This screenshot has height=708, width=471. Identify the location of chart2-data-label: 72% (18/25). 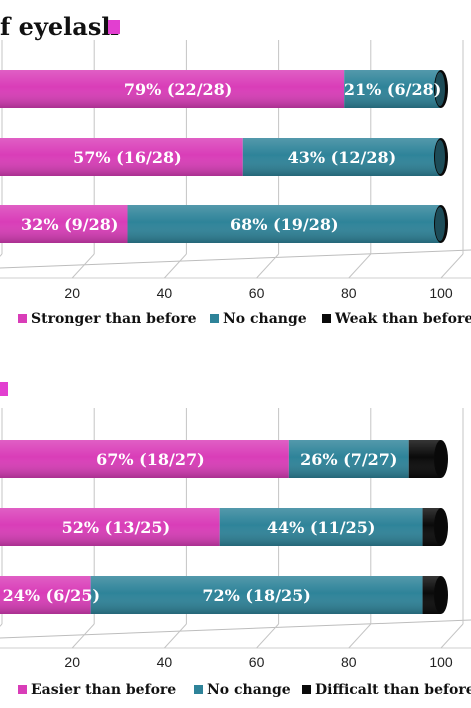
(256, 595).